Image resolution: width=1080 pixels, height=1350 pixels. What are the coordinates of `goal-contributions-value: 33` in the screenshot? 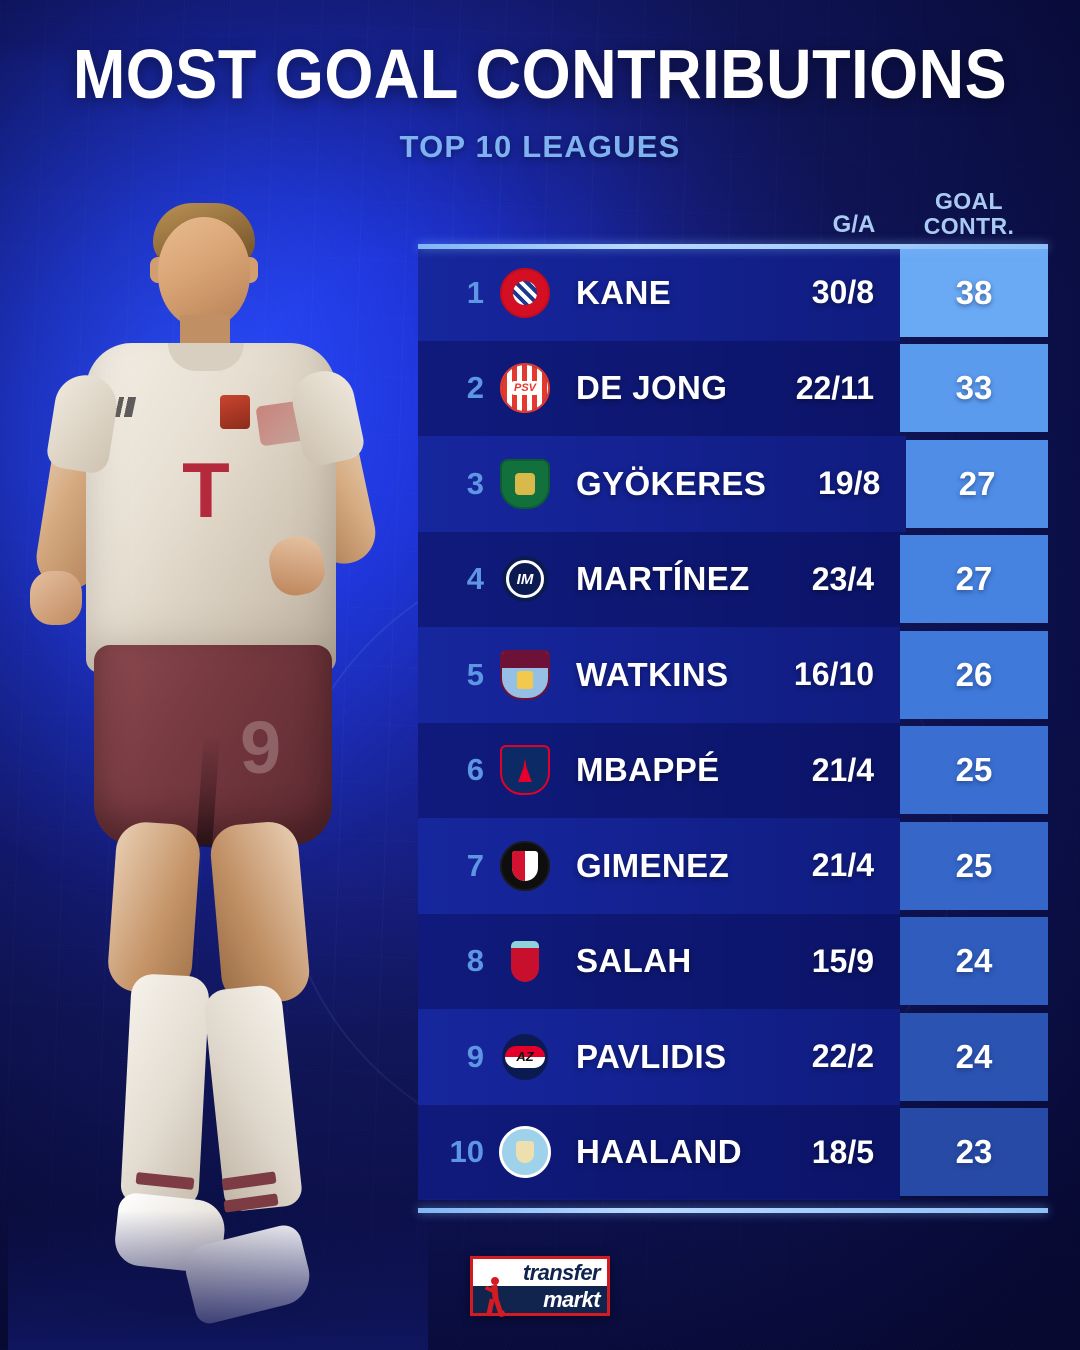 It's located at (974, 388).